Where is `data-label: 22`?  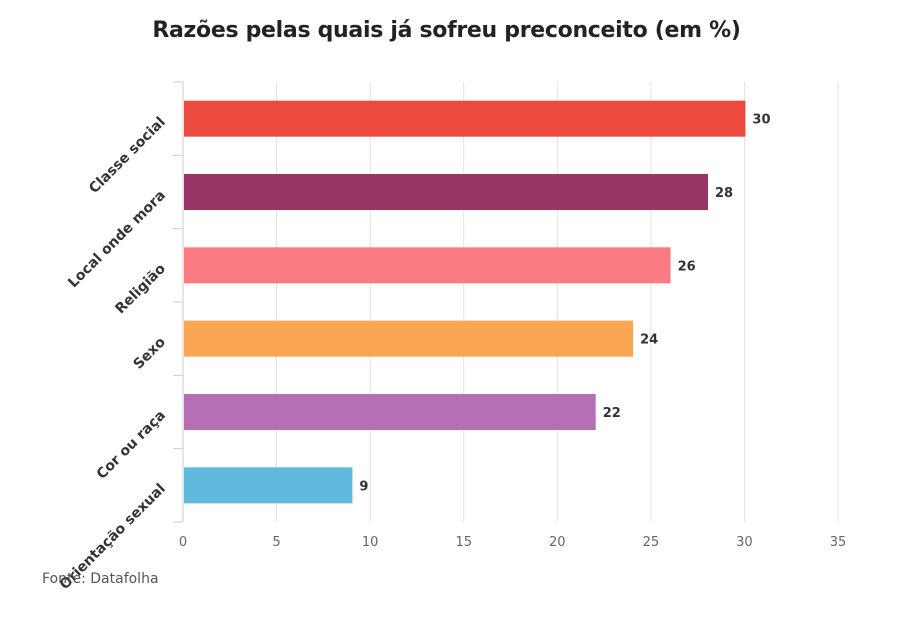 data-label: 22 is located at coordinates (612, 413).